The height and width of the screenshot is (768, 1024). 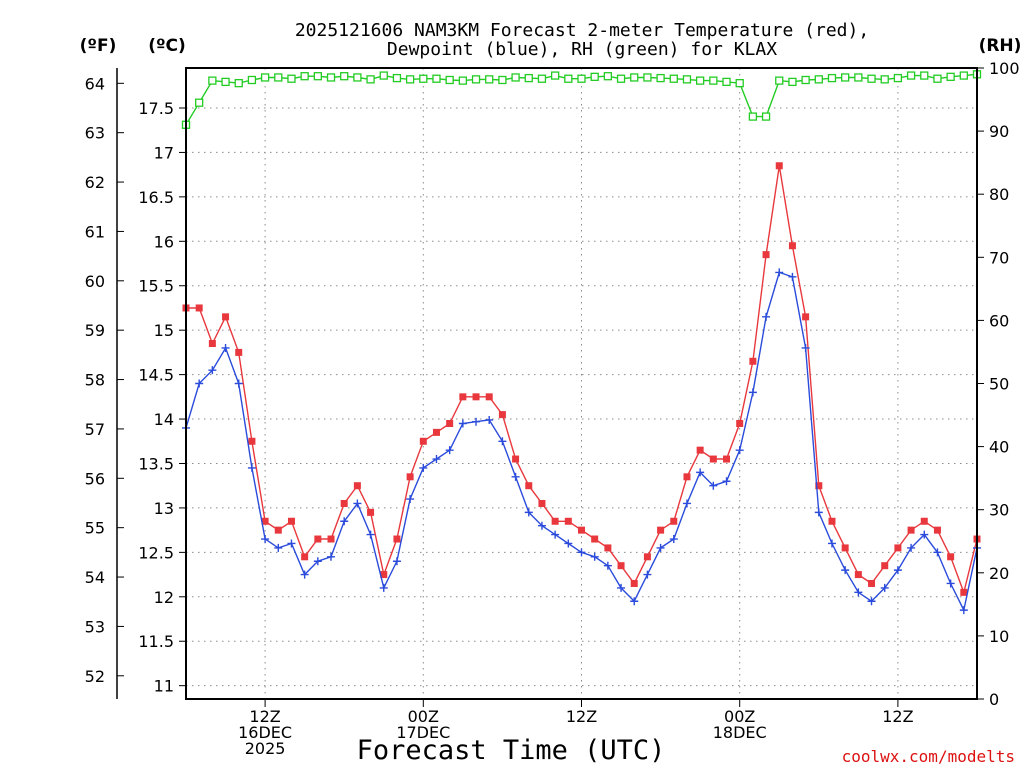 What do you see at coordinates (999, 636) in the screenshot?
I see `rh-tick-label: 10` at bounding box center [999, 636].